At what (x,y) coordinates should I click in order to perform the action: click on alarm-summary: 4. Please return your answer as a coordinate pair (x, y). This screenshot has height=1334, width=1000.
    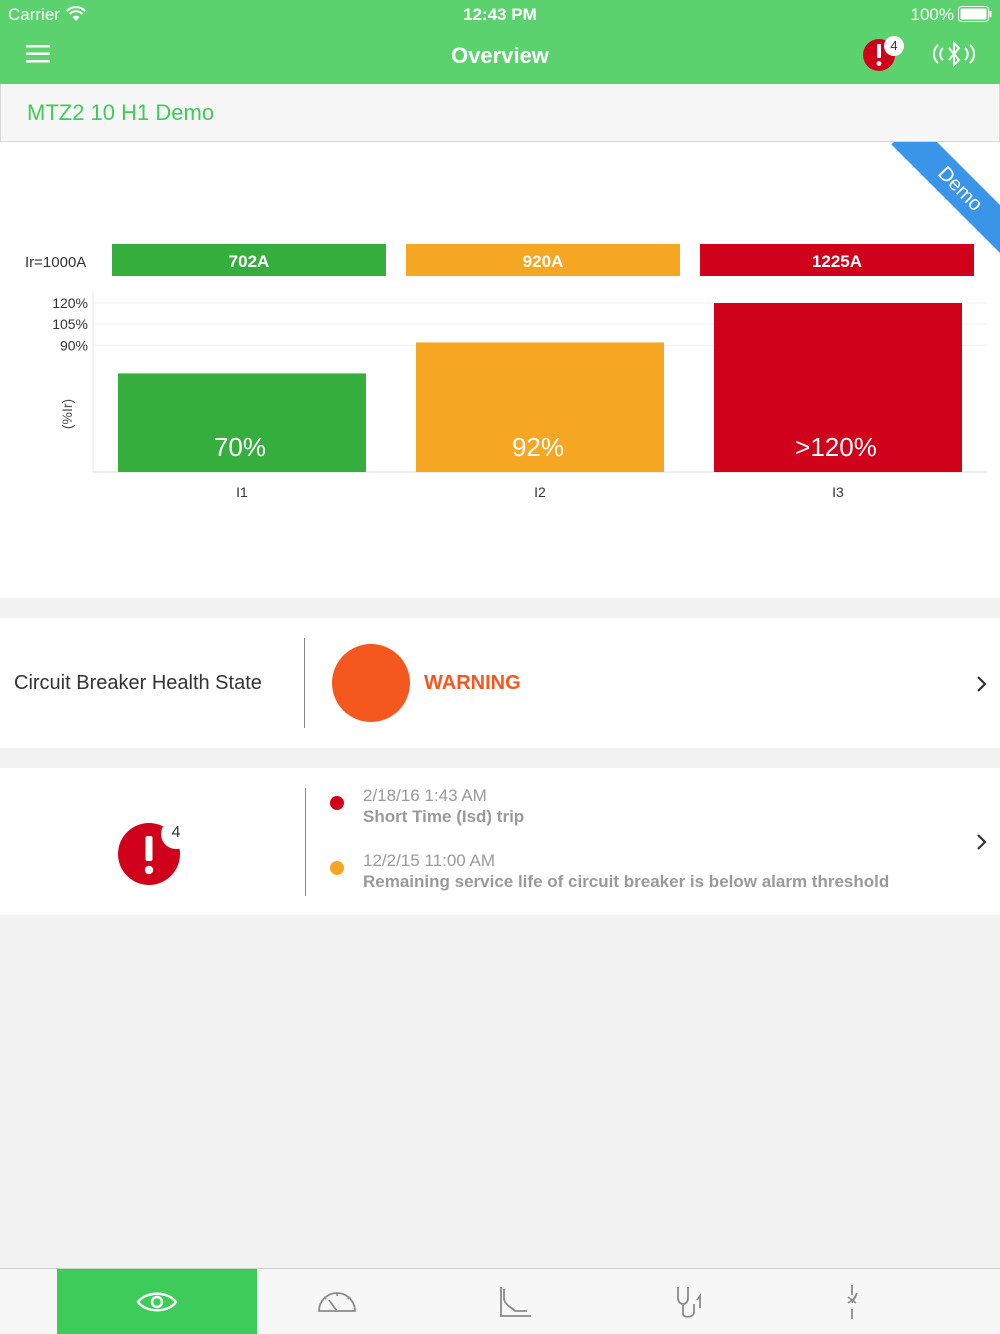
    Looking at the image, I should click on (155, 852).